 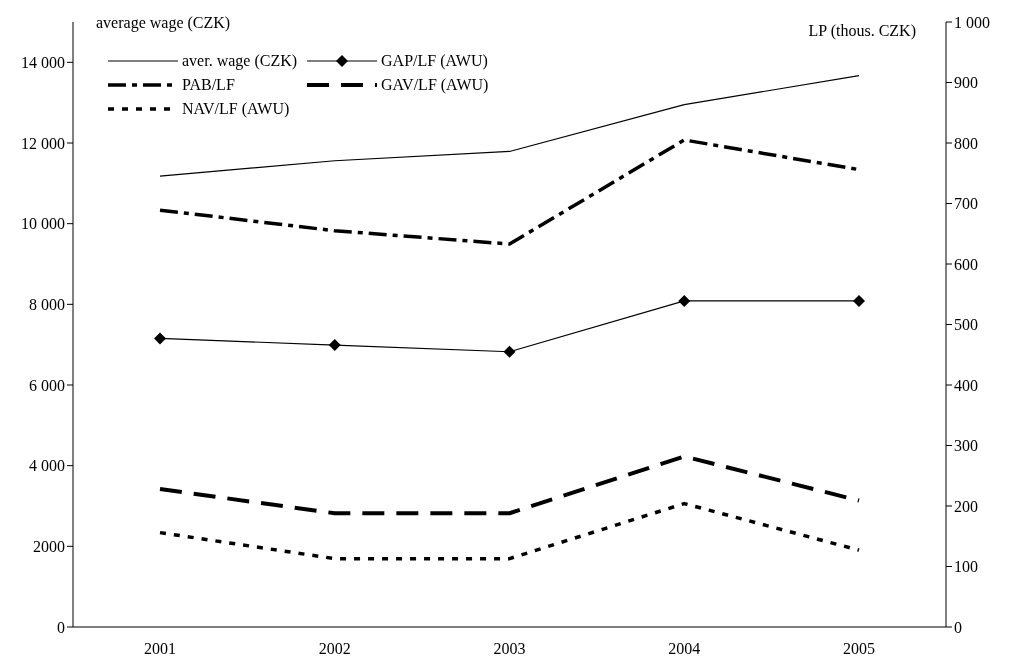 What do you see at coordinates (61, 627) in the screenshot?
I see `y-tick-label: 0` at bounding box center [61, 627].